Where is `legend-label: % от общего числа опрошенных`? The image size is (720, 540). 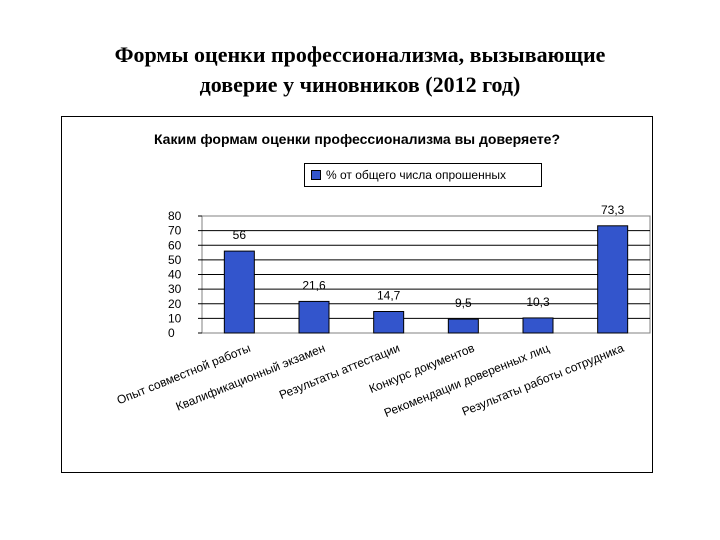 legend-label: % от общего числа опрошенных is located at coordinates (416, 175).